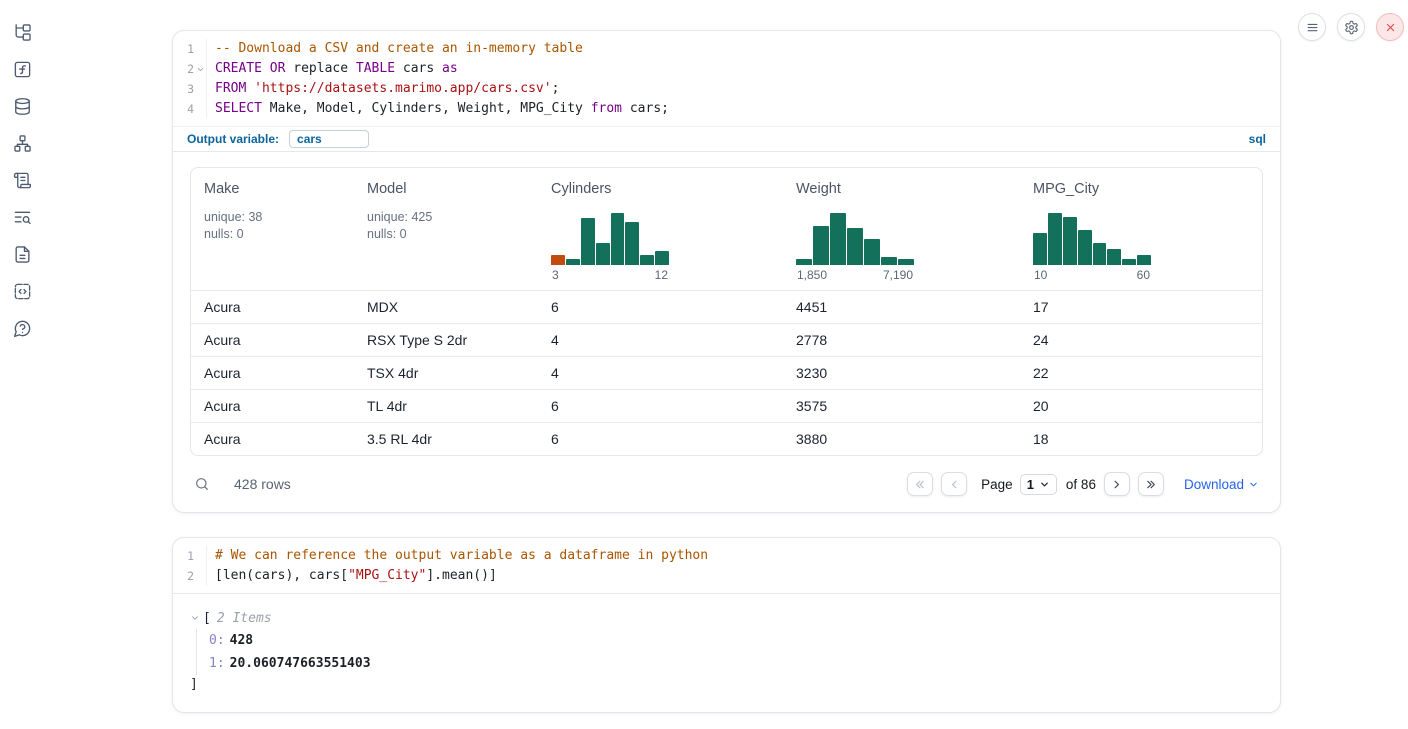 This screenshot has width=1408, height=729. I want to click on database-icon, so click(22, 106).